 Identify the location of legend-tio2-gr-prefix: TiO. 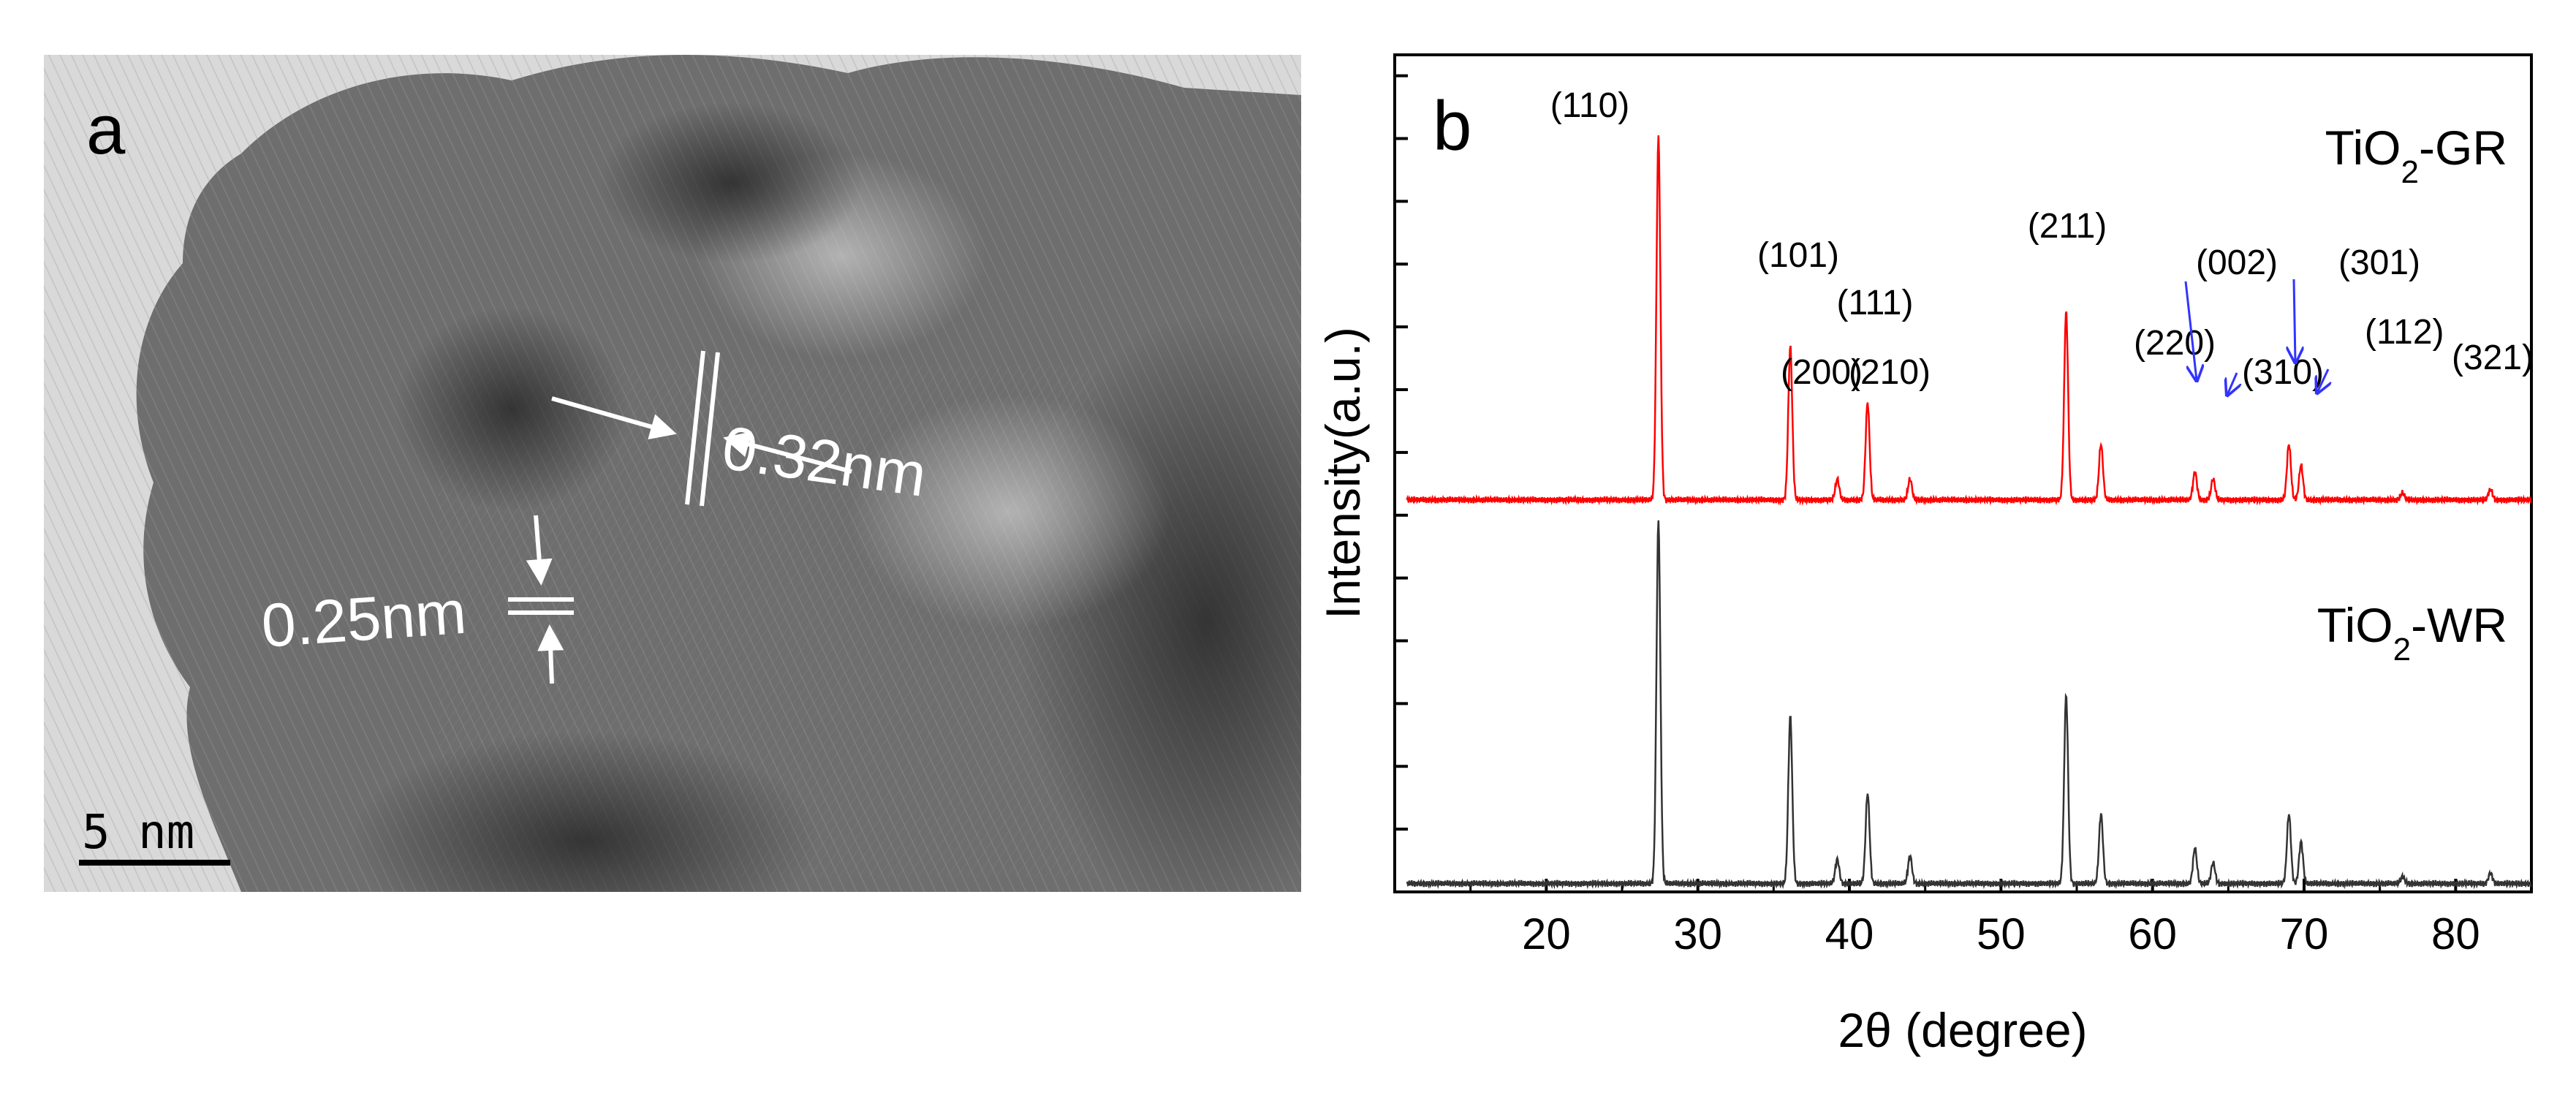
(2363, 148).